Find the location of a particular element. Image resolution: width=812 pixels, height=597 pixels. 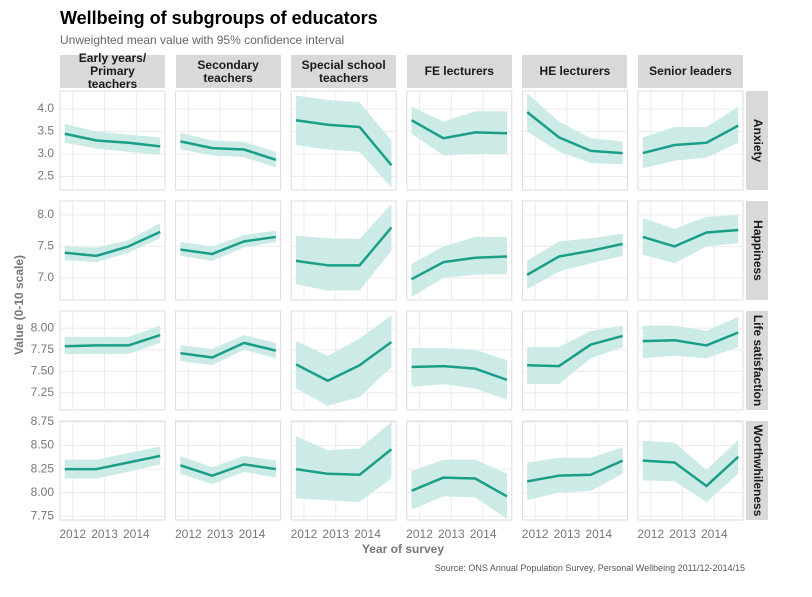

column-strip: Secondary teachers is located at coordinates (228, 71).